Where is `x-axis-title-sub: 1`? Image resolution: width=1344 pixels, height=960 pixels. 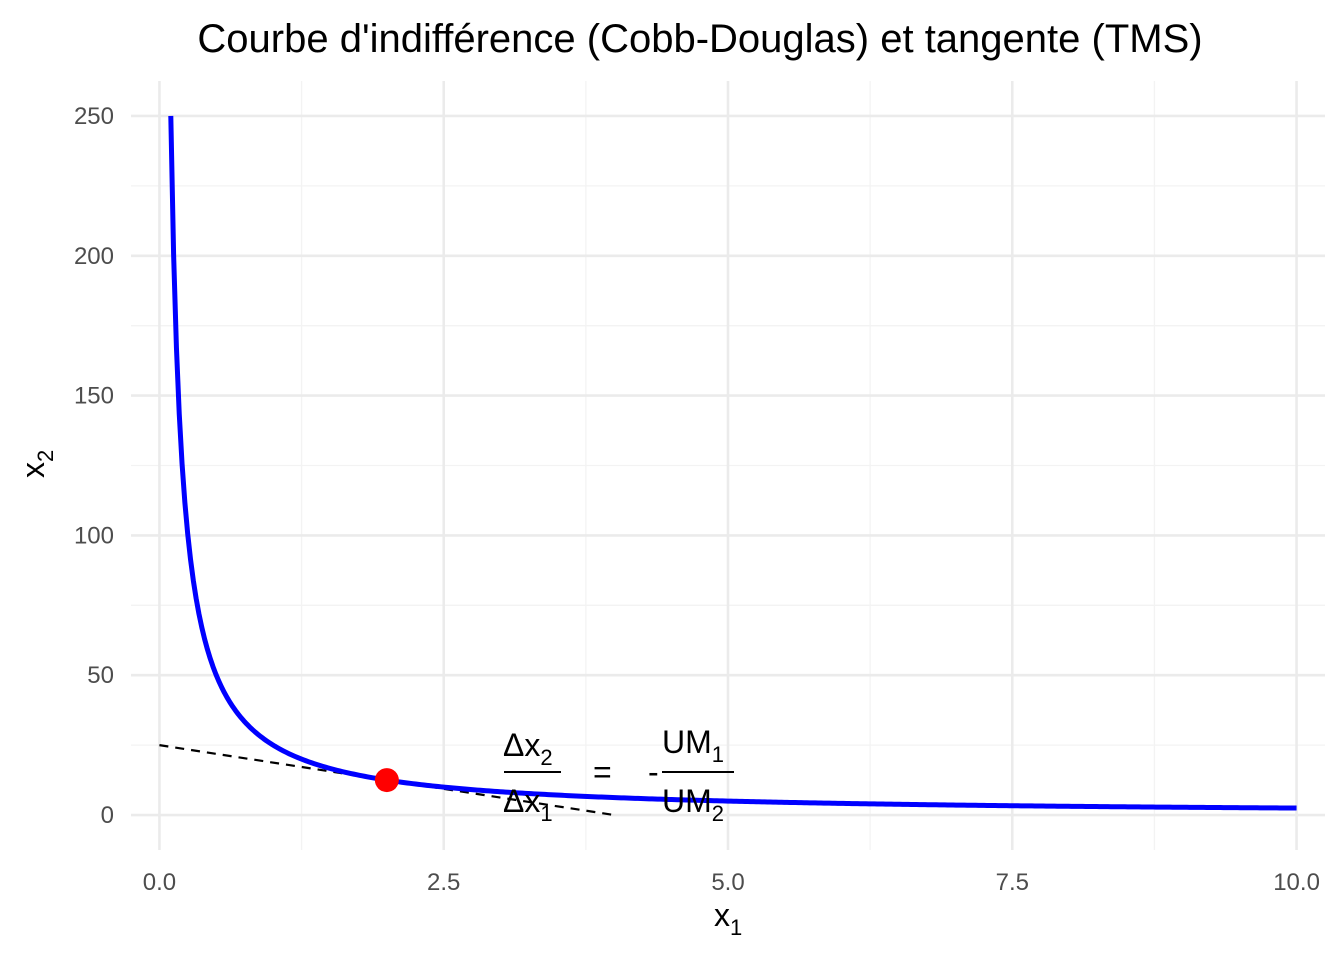 x-axis-title-sub: 1 is located at coordinates (736, 927).